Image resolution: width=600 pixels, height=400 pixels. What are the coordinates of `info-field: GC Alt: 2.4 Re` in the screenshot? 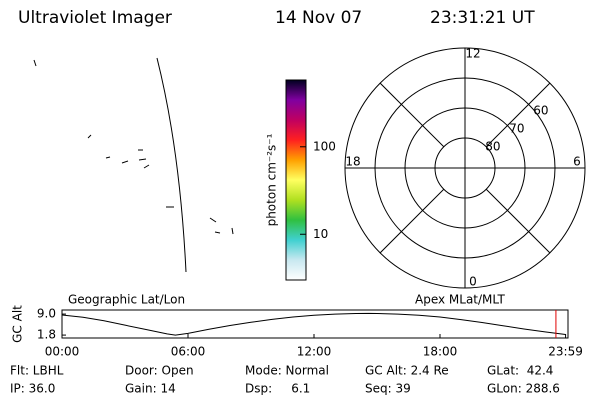 It's located at (407, 371).